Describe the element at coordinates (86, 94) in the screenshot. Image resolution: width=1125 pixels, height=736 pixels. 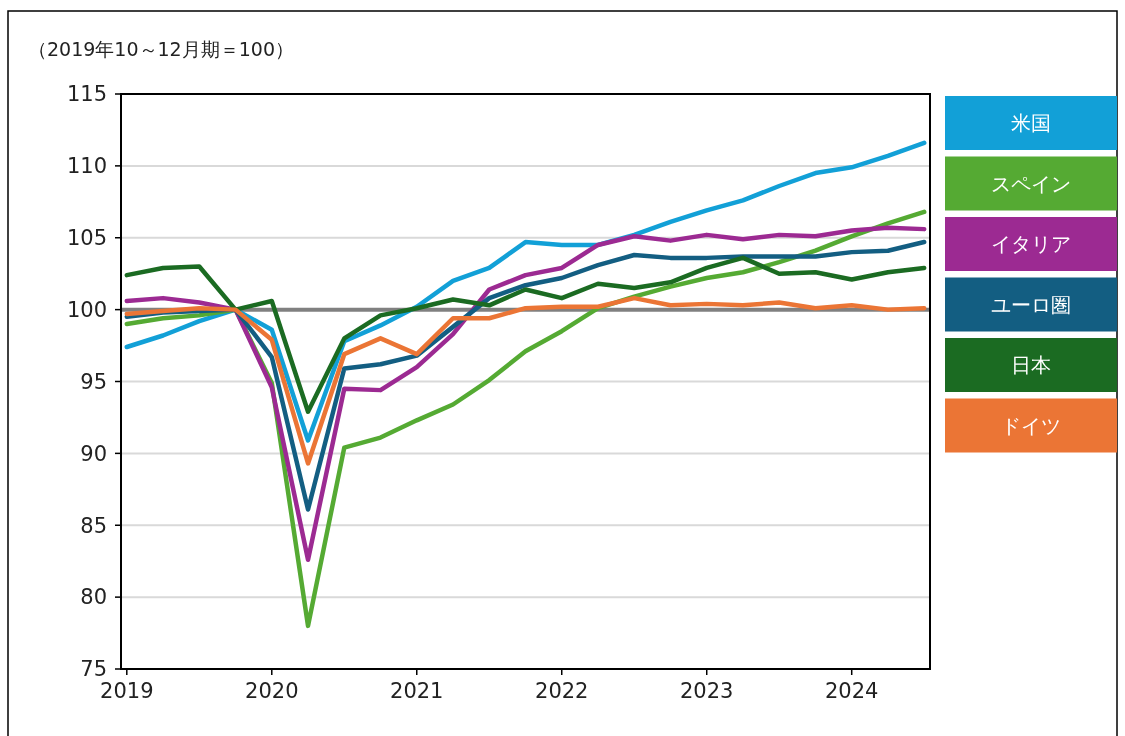
I see `y-tick-label: 115` at that location.